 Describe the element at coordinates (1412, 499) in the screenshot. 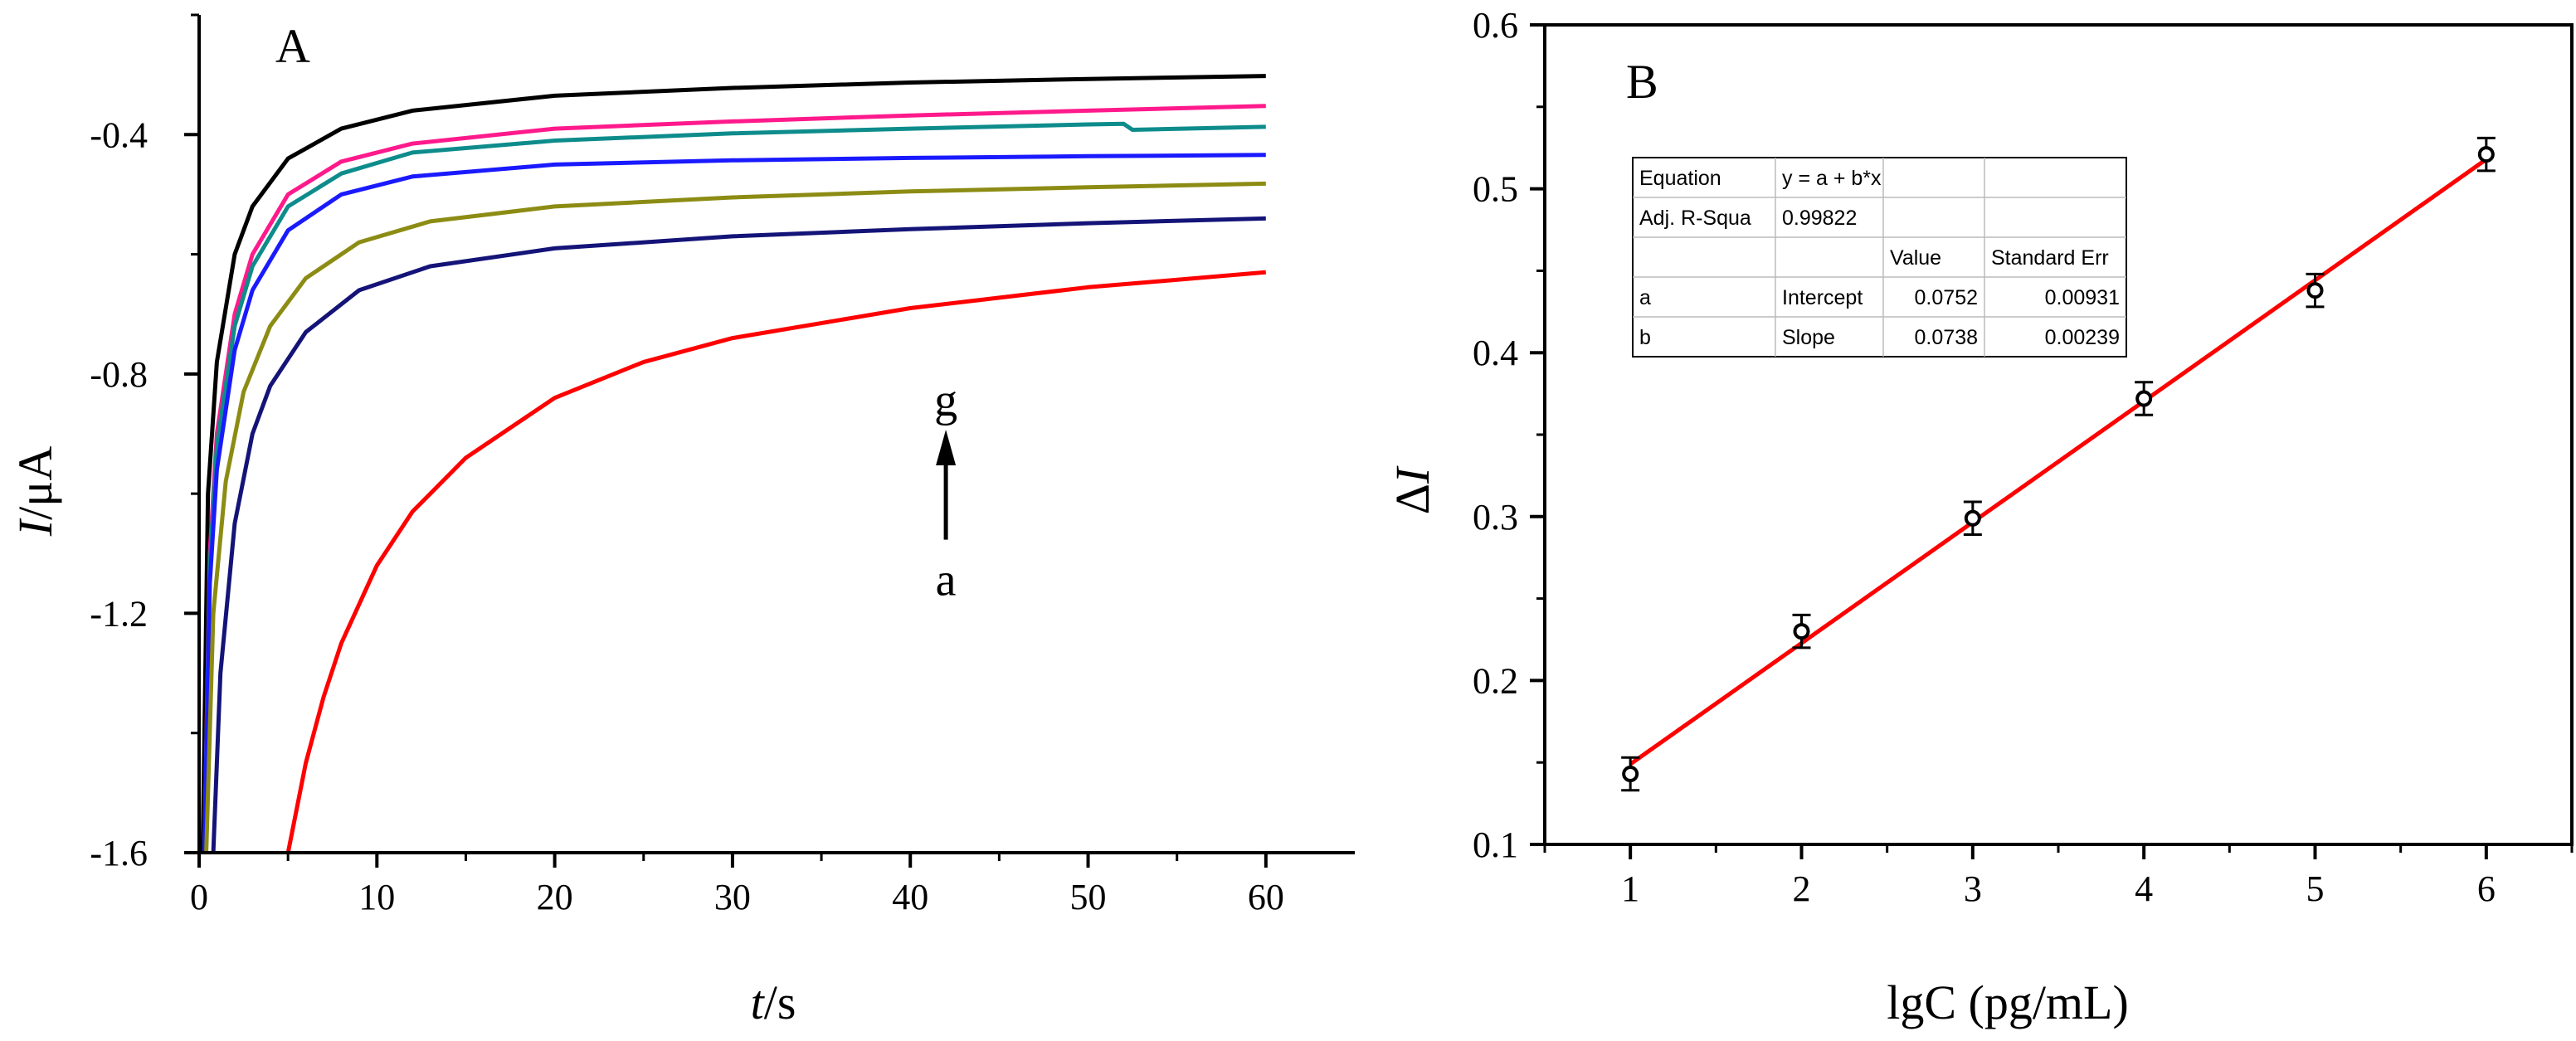

I see `panel-b-y-axis-delta: Δ` at that location.